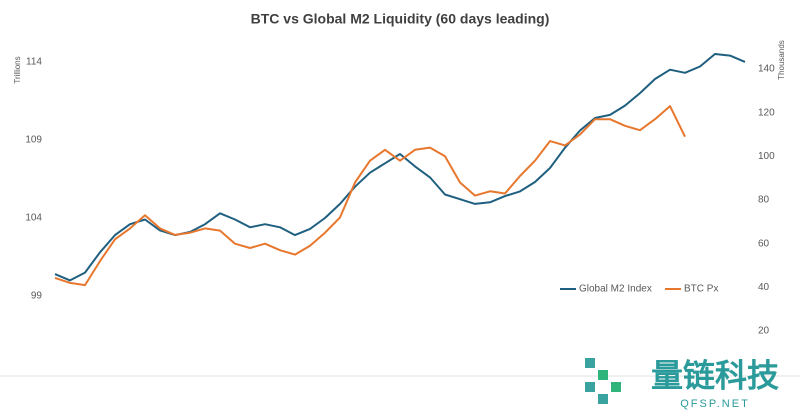 The image size is (800, 413). I want to click on y2-tick-label: 120, so click(766, 112).